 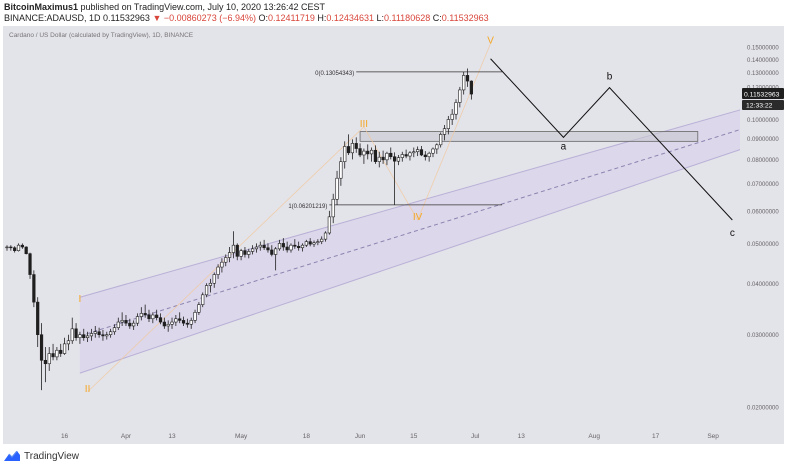 What do you see at coordinates (52, 456) in the screenshot?
I see `brand-label: TradingView` at bounding box center [52, 456].